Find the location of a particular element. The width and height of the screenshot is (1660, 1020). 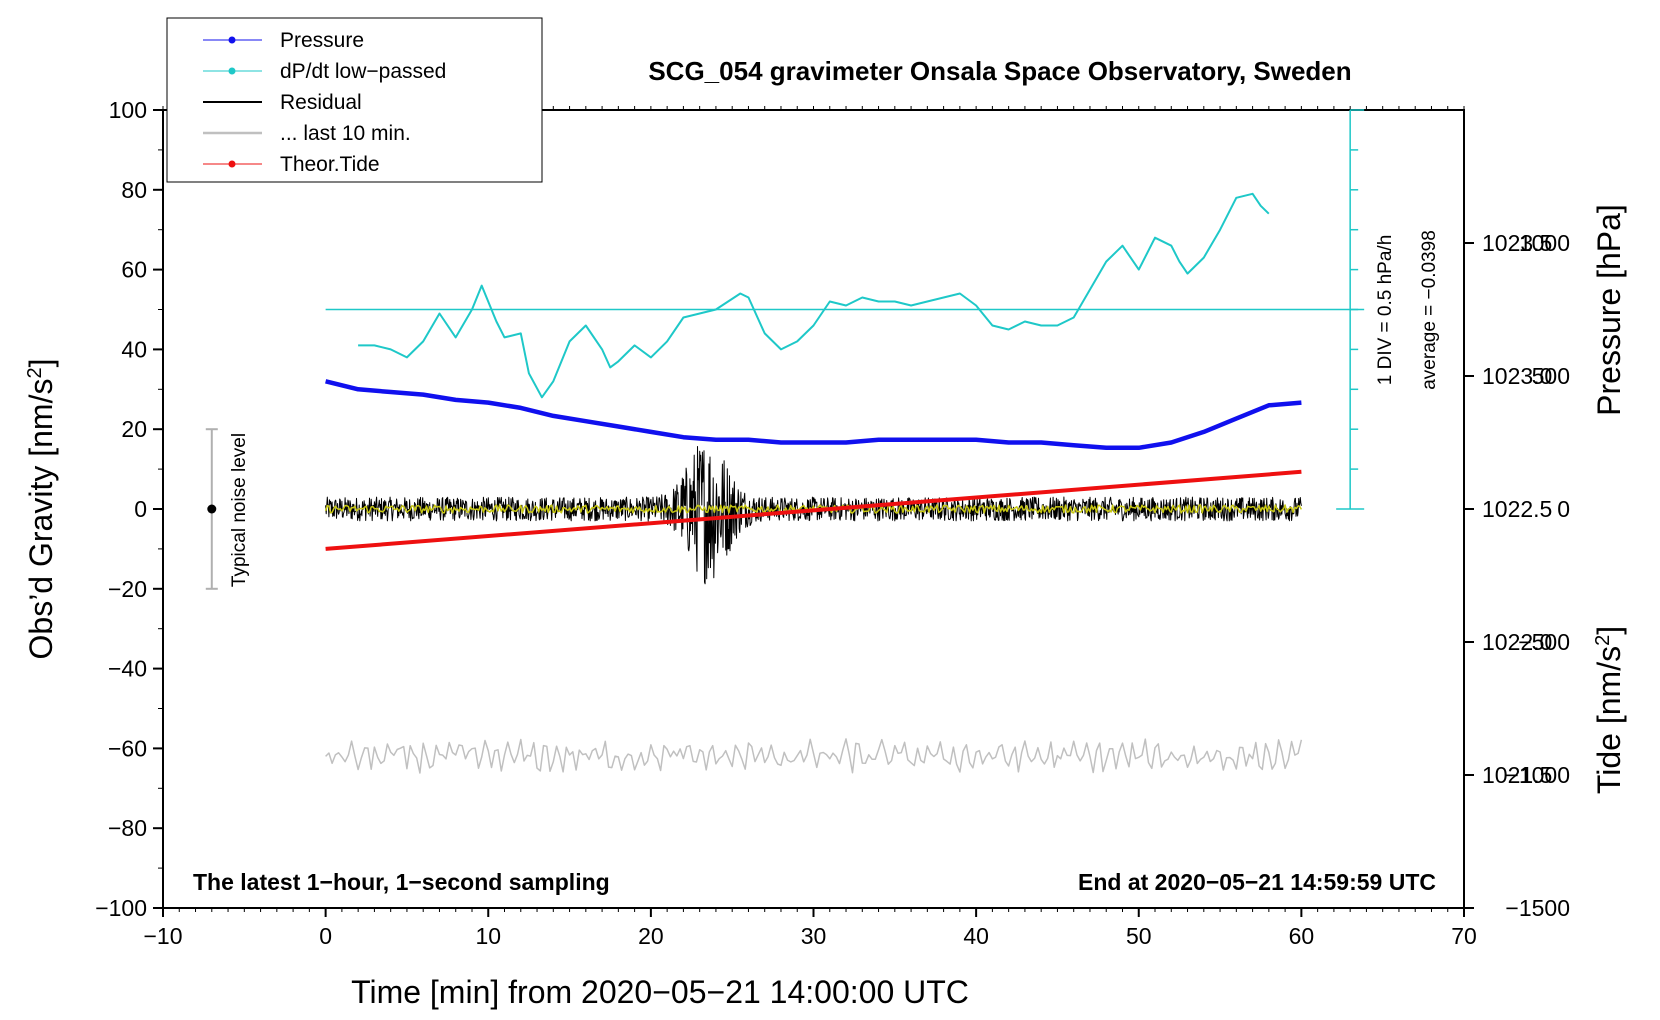

x-tick-label: 10 is located at coordinates (488, 936).